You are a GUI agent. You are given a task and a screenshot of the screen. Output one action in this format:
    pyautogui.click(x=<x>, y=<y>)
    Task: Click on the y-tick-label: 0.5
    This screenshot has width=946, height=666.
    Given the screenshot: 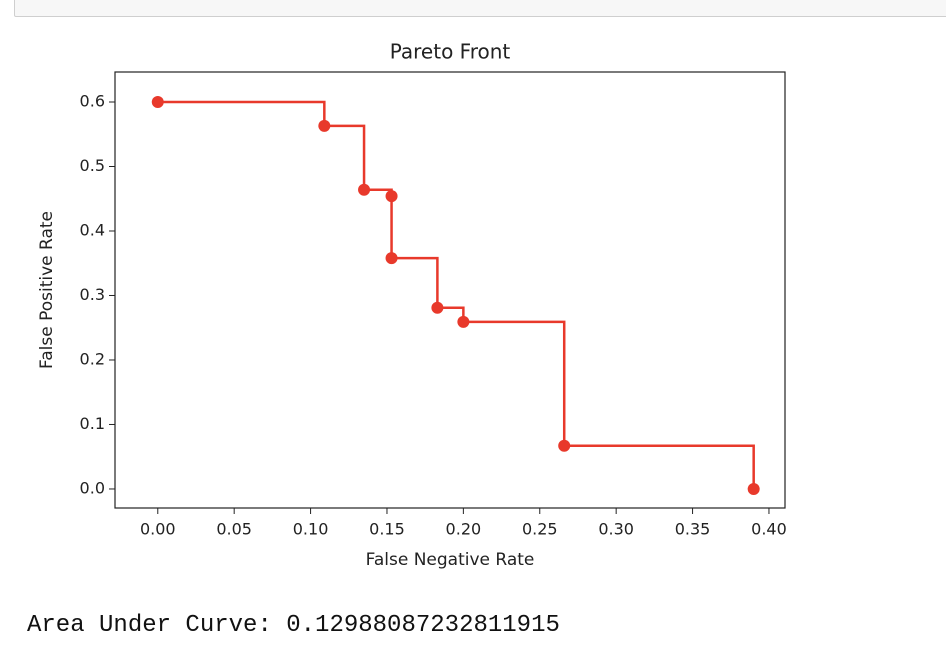 What is the action you would take?
    pyautogui.click(x=92, y=165)
    